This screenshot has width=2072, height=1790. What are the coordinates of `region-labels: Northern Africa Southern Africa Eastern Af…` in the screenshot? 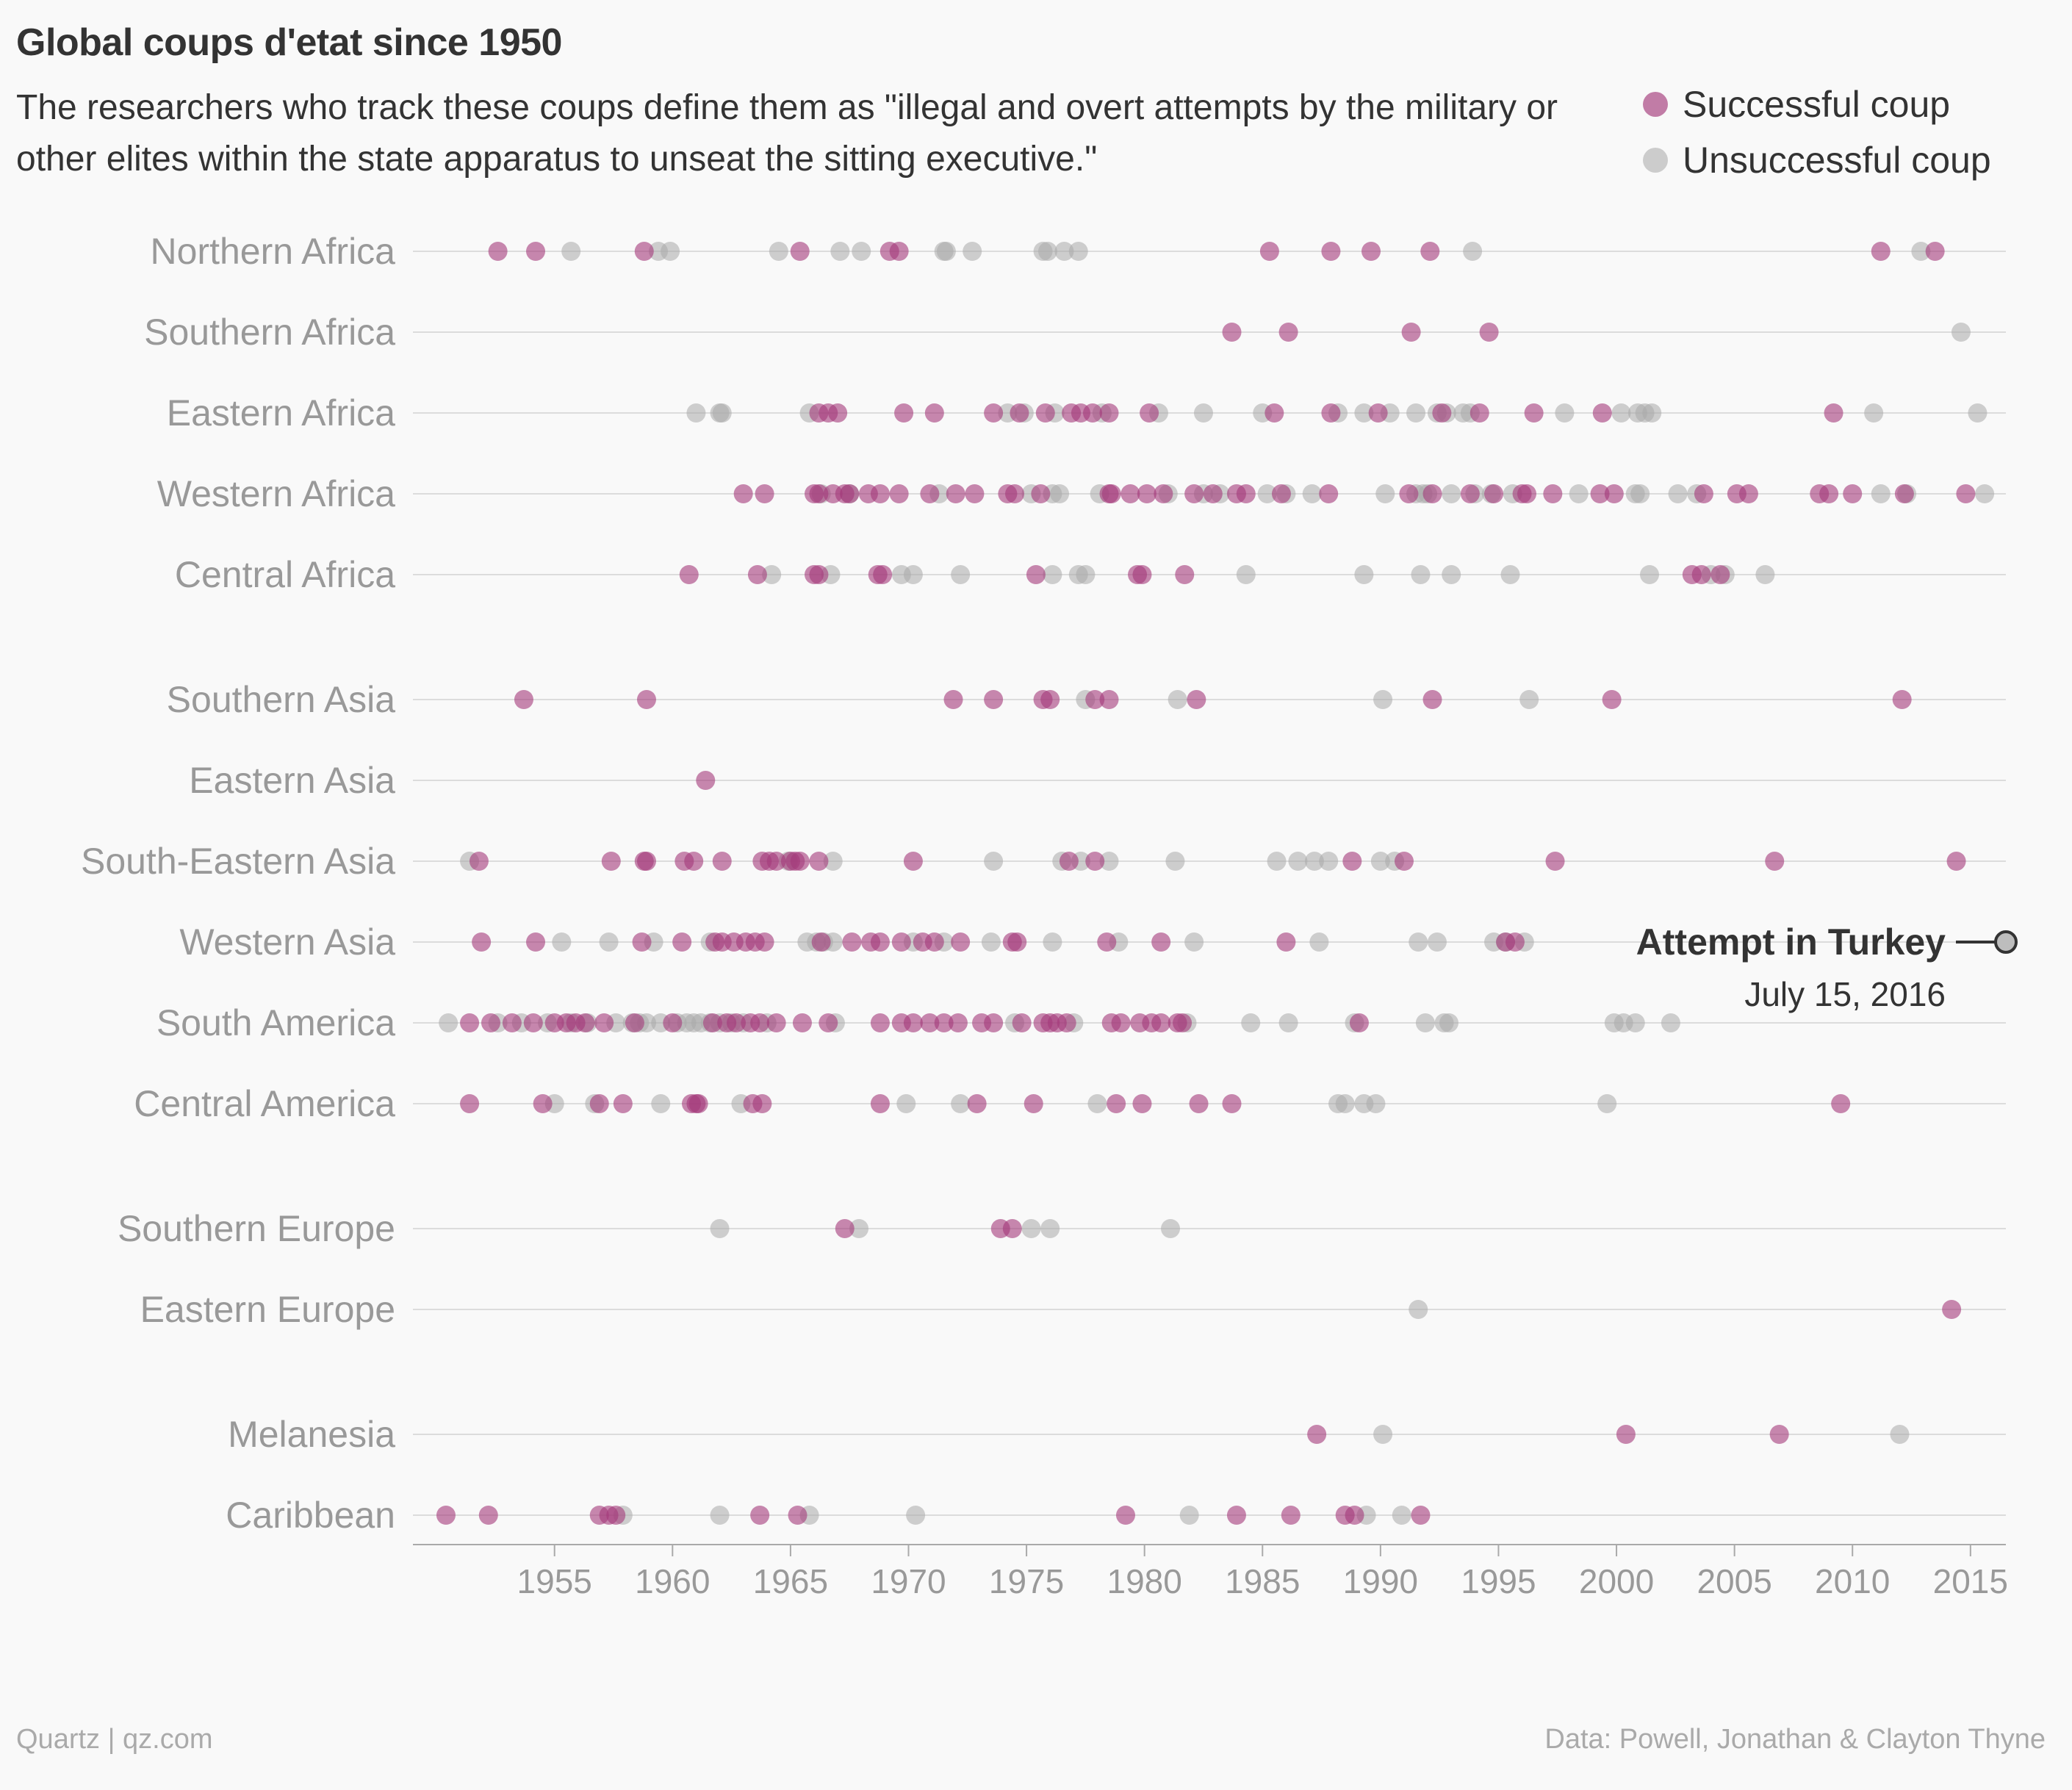 It's located at (238, 883).